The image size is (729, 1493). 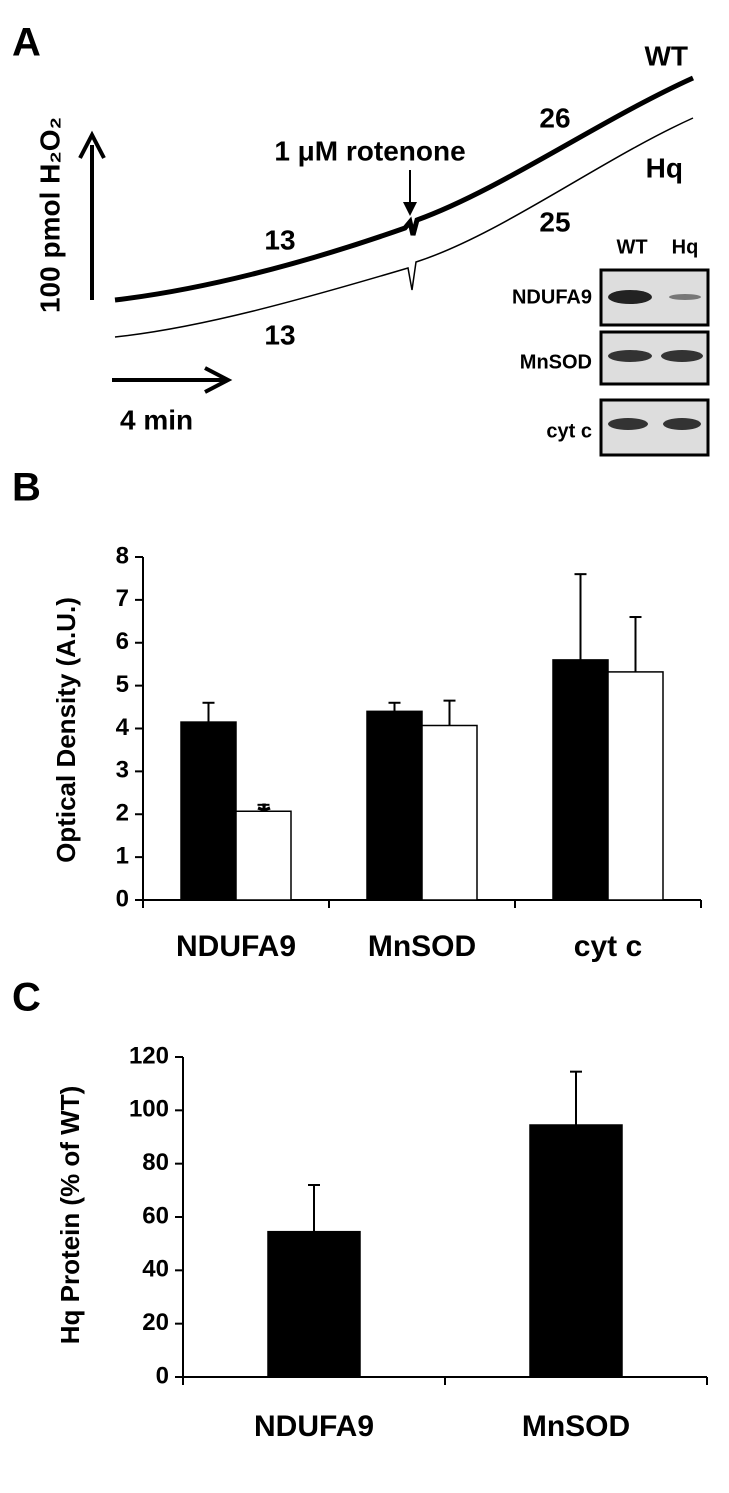 What do you see at coordinates (155, 1215) in the screenshot?
I see `y-tick-label: 60` at bounding box center [155, 1215].